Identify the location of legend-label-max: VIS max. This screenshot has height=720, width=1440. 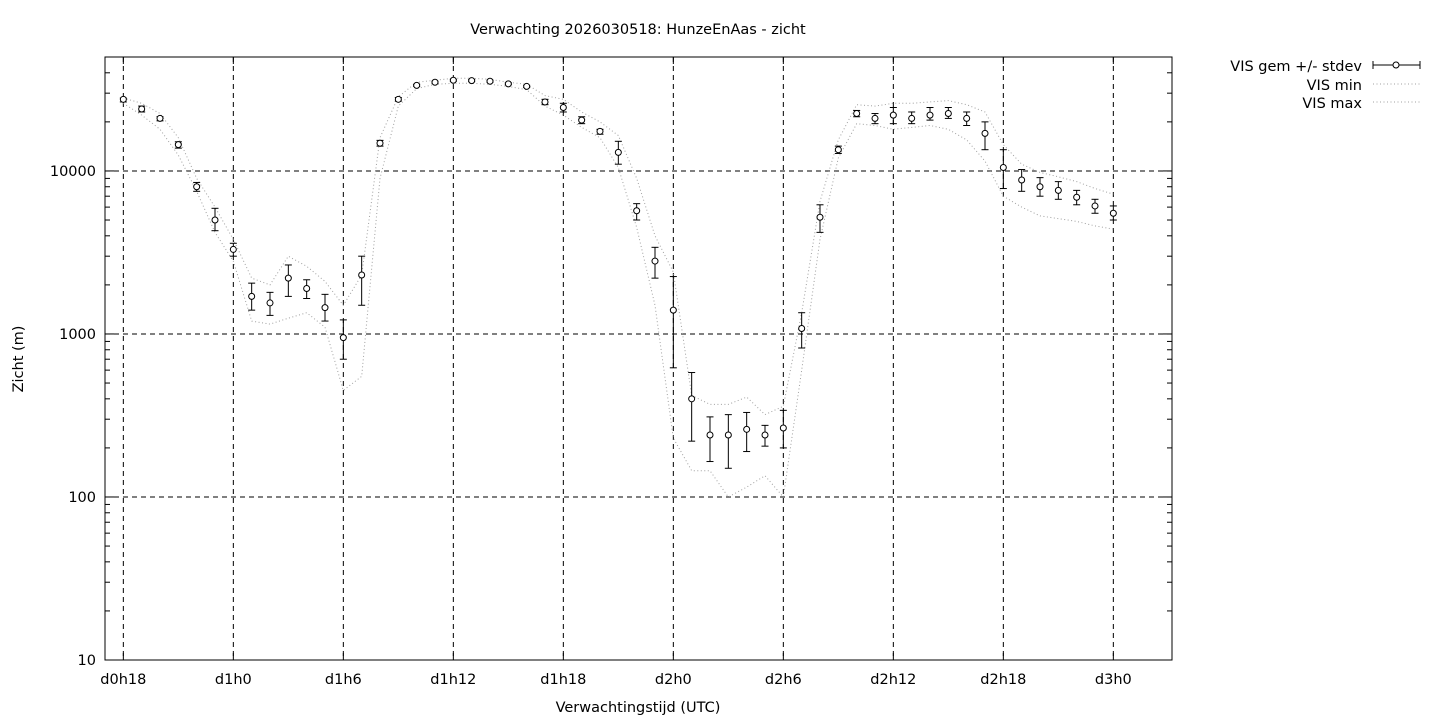
(1332, 104).